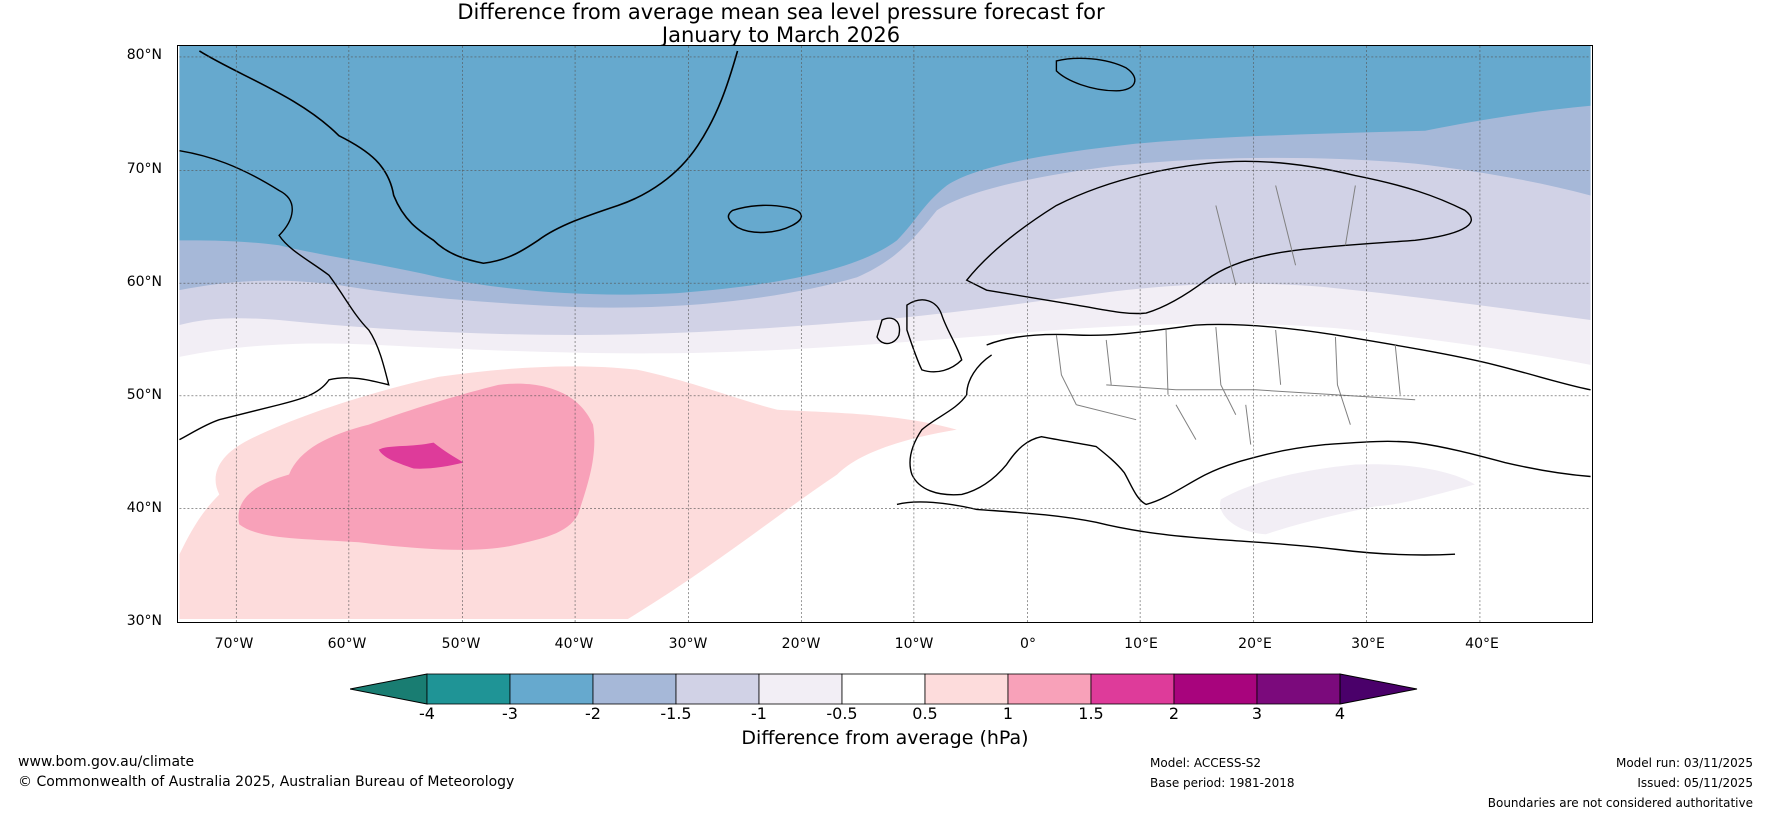  What do you see at coordinates (801, 644) in the screenshot?
I see `lon-label-20w: 20°W` at bounding box center [801, 644].